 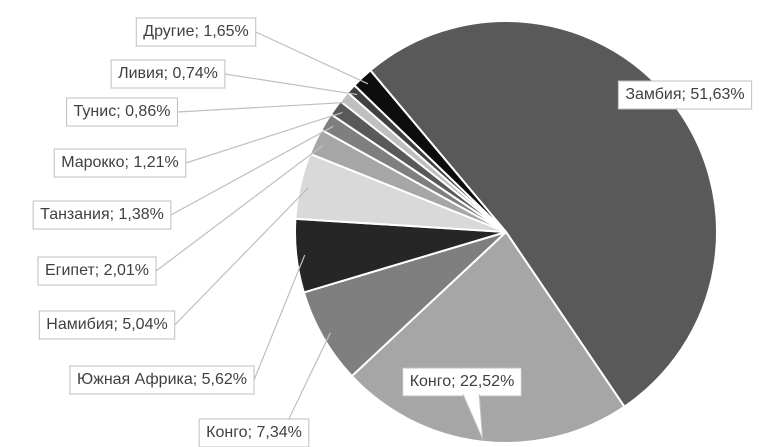 I want to click on data-label: Танзания; 1,38%, so click(x=102, y=214).